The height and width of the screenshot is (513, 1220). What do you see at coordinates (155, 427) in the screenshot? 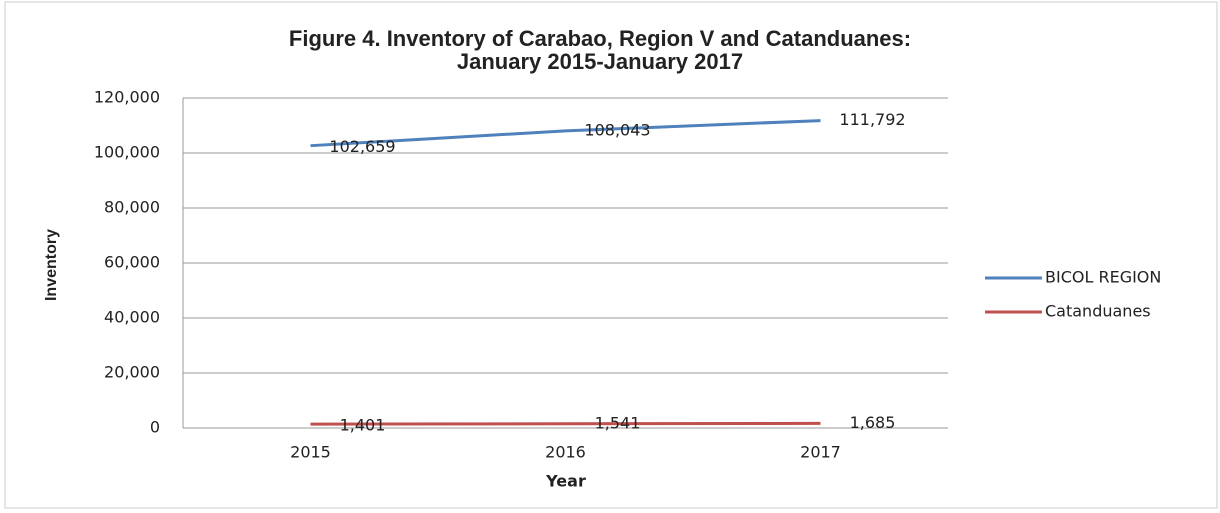
I see `y-tick-label: 0` at bounding box center [155, 427].